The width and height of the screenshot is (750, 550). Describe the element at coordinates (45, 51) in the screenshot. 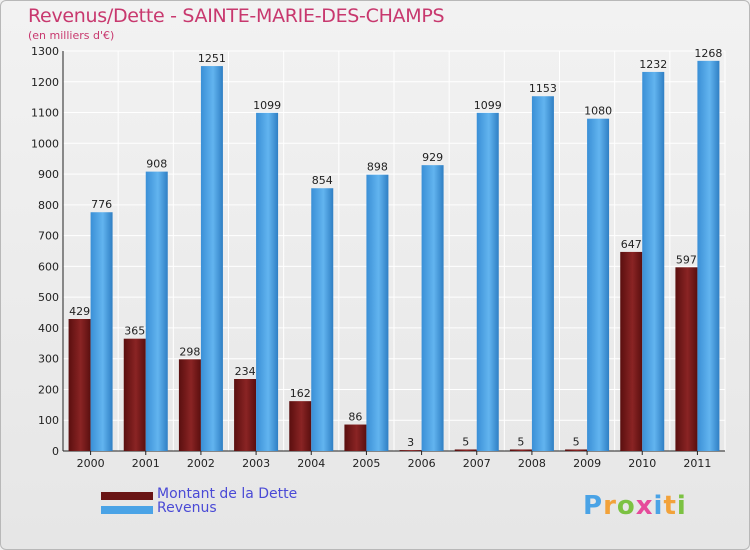

I see `y-tick-label: 1300` at that location.